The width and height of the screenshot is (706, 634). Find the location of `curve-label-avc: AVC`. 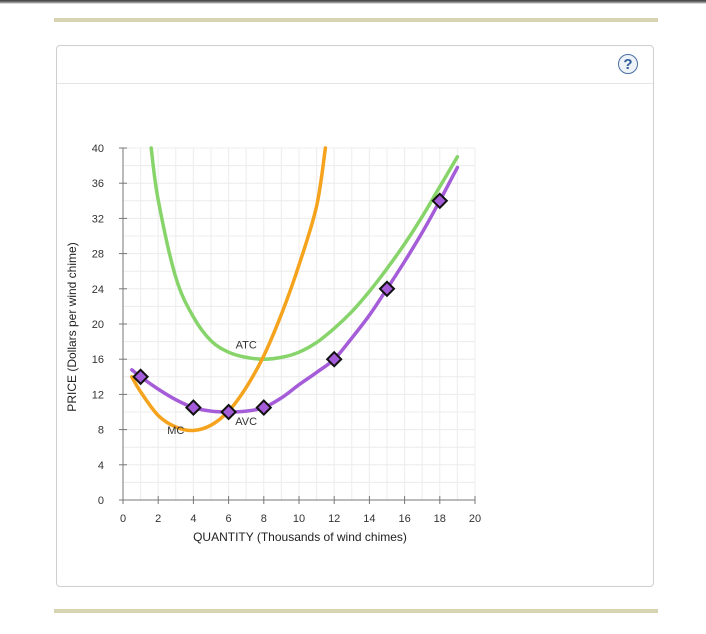

curve-label-avc: AVC is located at coordinates (246, 422).